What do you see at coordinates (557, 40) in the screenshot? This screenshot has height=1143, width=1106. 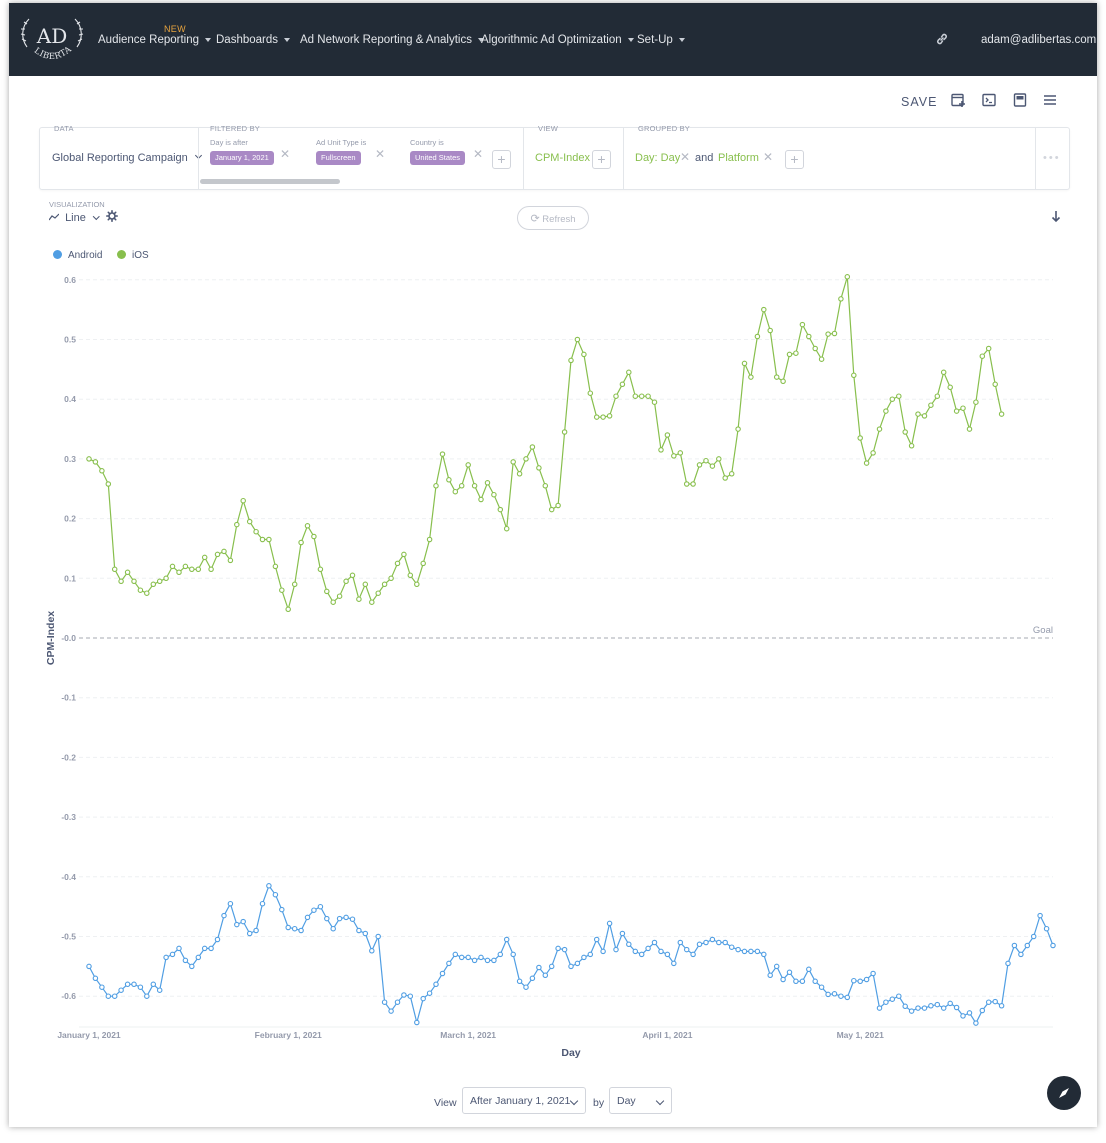 I see `nav-algorithmic-ad-optimization: Algorithmic Ad Optimization` at bounding box center [557, 40].